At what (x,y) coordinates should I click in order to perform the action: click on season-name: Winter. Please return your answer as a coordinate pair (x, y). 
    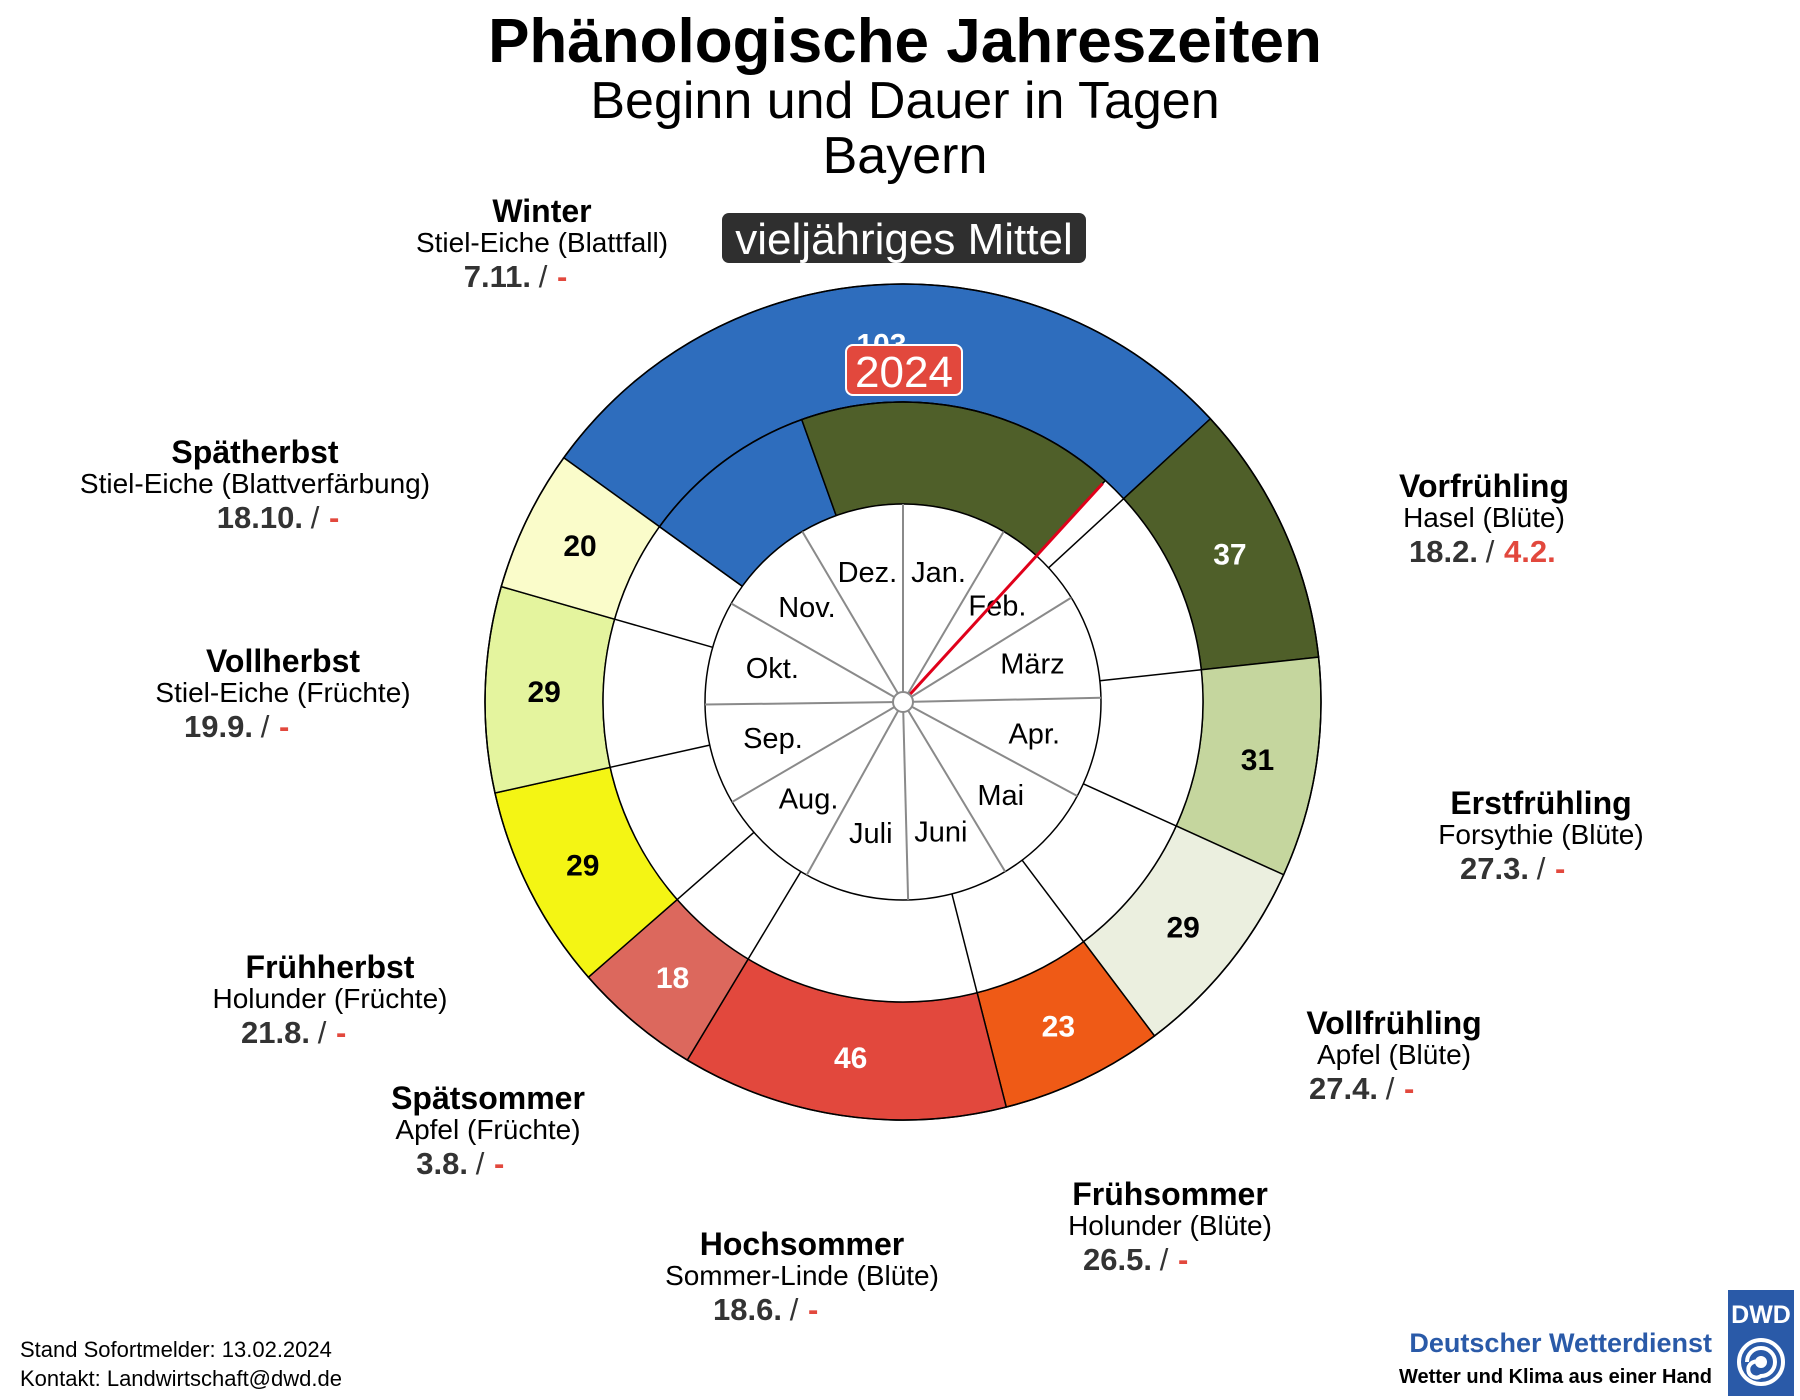
    Looking at the image, I should click on (541, 211).